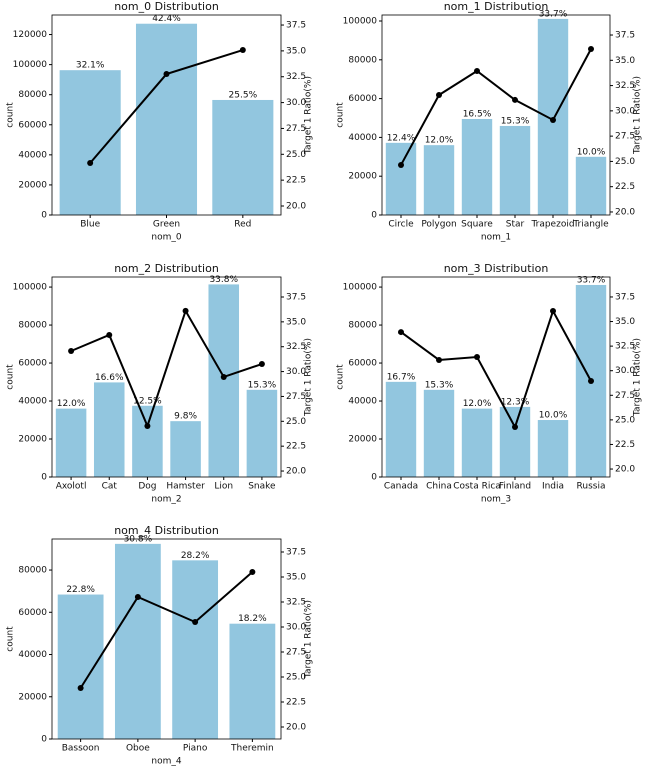 The image size is (656, 774). I want to click on x-tick-label: Theremin, so click(252, 749).